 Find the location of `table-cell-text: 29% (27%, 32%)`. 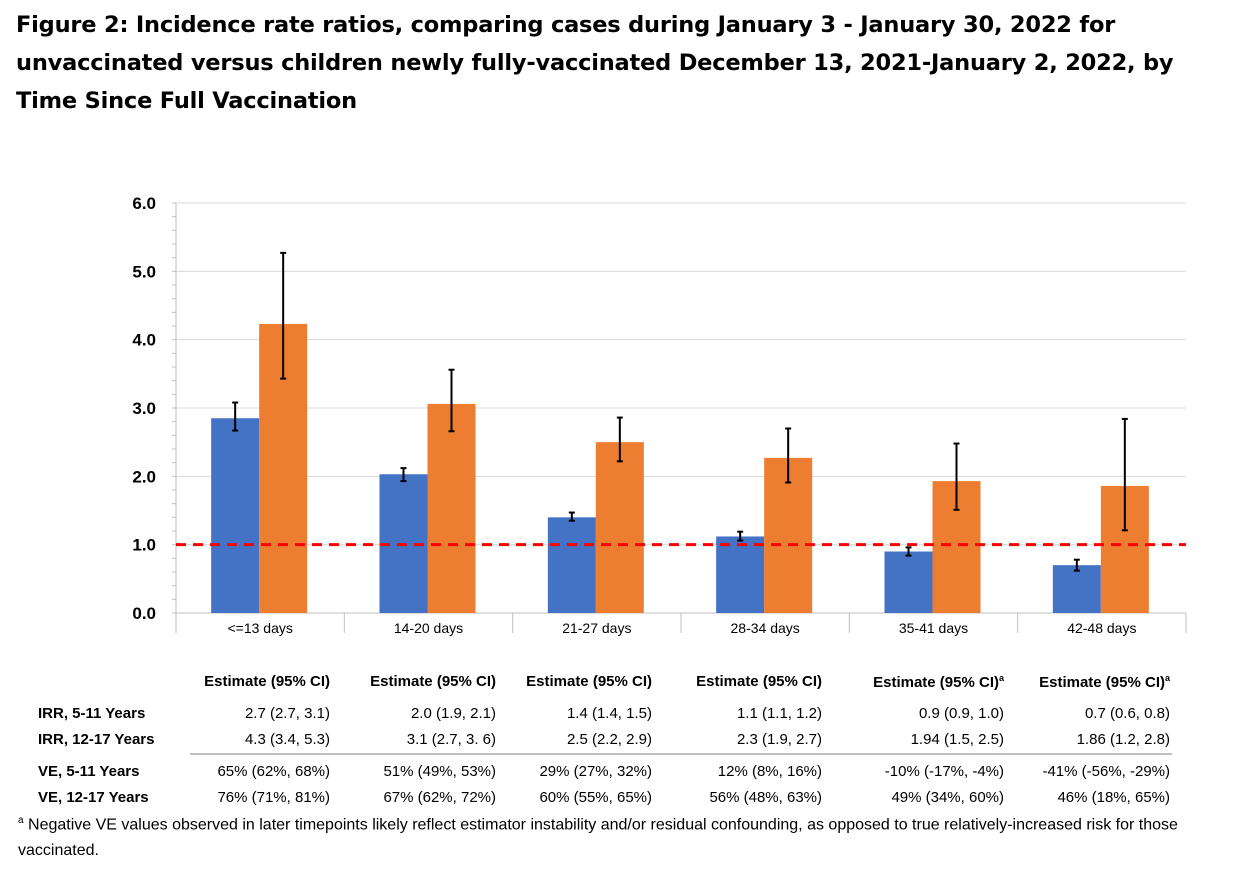

table-cell-text: 29% (27%, 32%) is located at coordinates (595, 771).